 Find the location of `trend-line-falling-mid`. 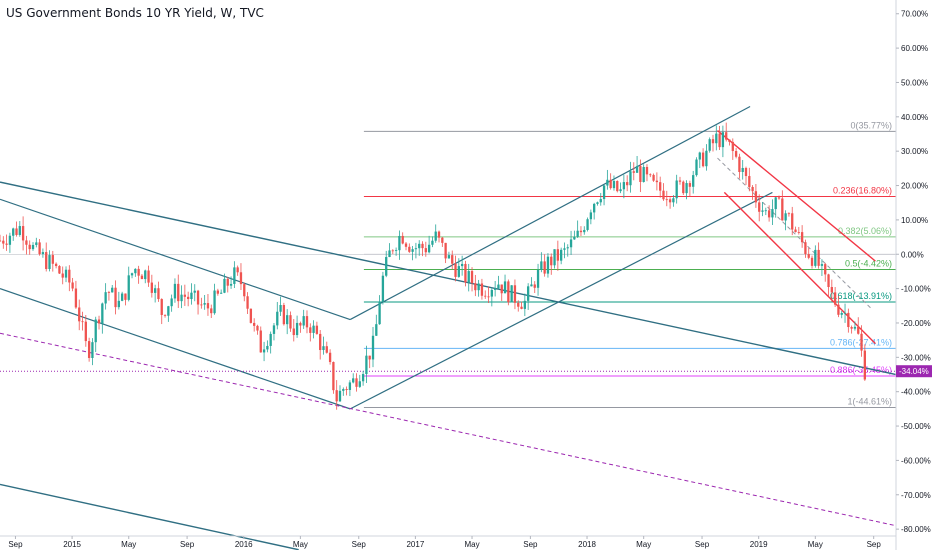

trend-line-falling-mid is located at coordinates (795, 233).